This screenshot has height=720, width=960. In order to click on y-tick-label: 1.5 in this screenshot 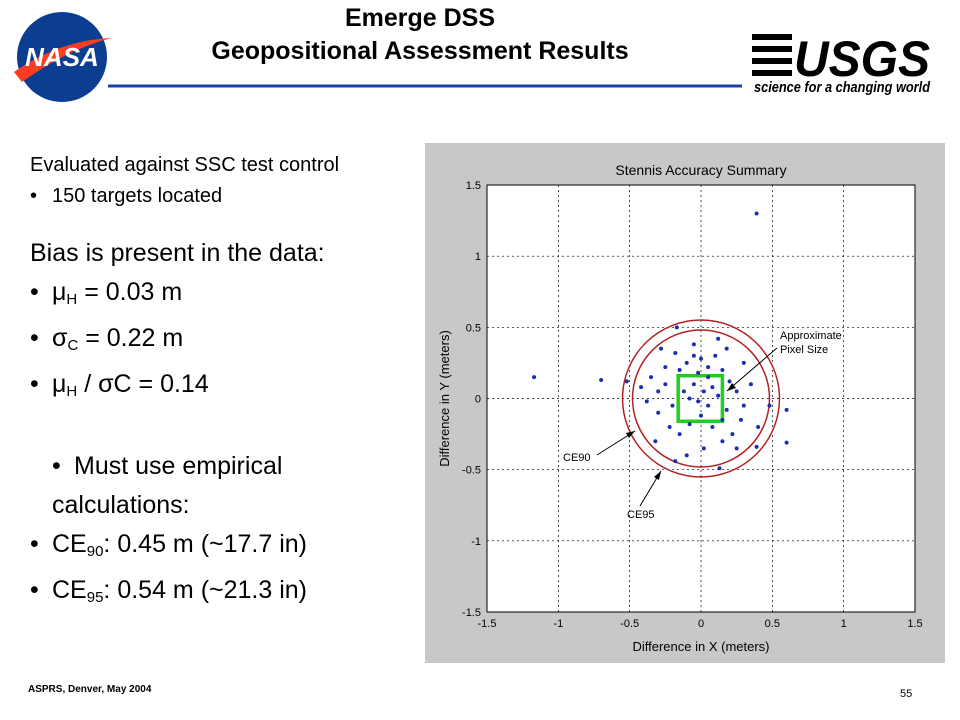, I will do `click(473, 186)`.